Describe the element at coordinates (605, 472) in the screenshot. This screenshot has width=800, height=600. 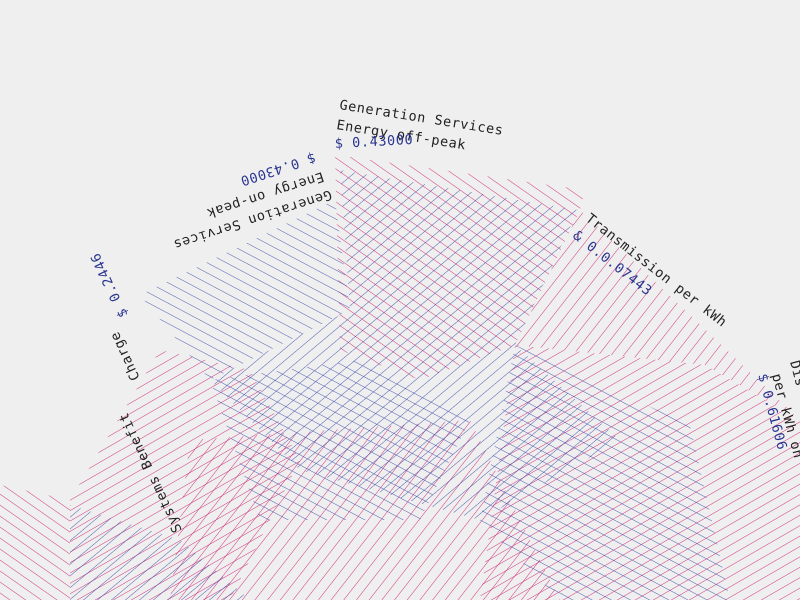
I see `segment-right-blue` at that location.